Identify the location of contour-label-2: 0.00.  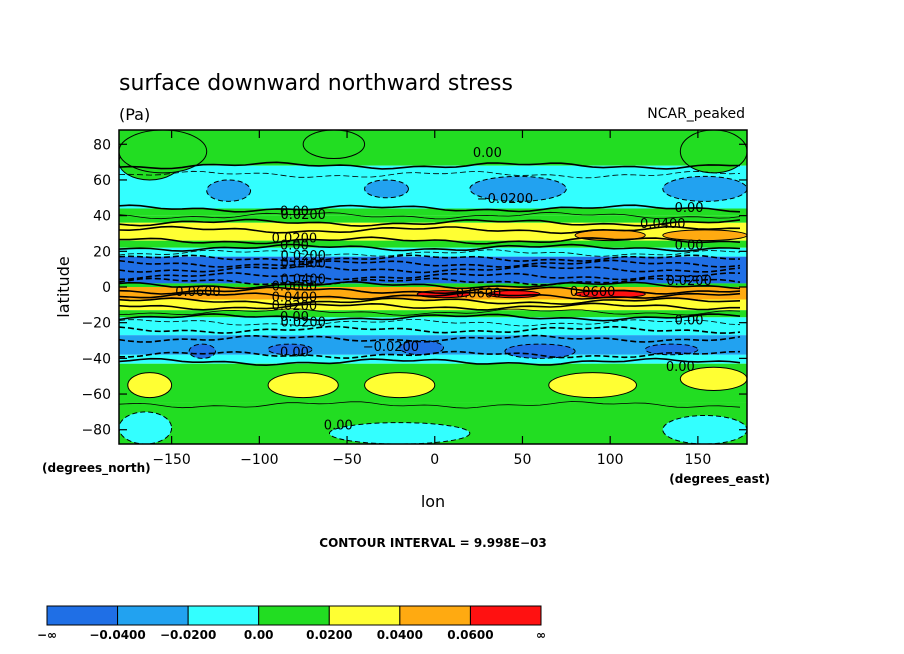
(689, 208).